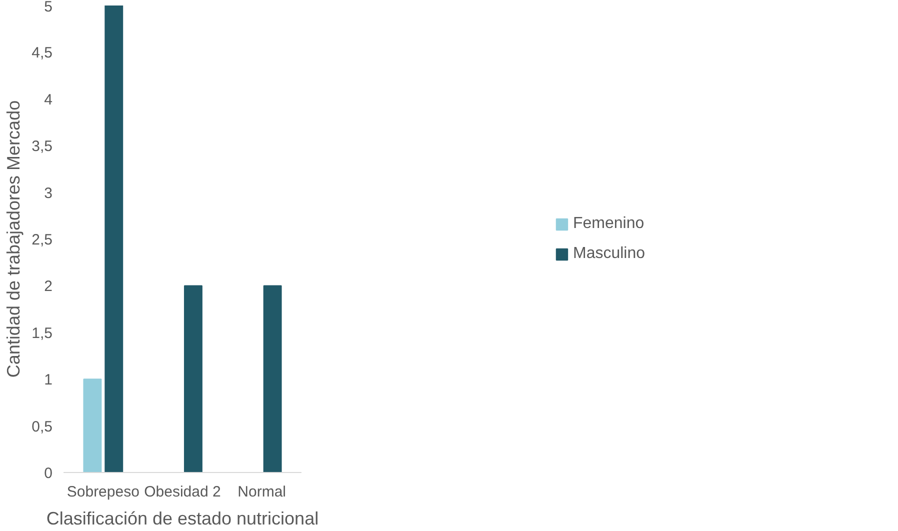 The height and width of the screenshot is (531, 898). Describe the element at coordinates (182, 518) in the screenshot. I see `x-axis-title: Clasificación de estado nutricional` at that location.